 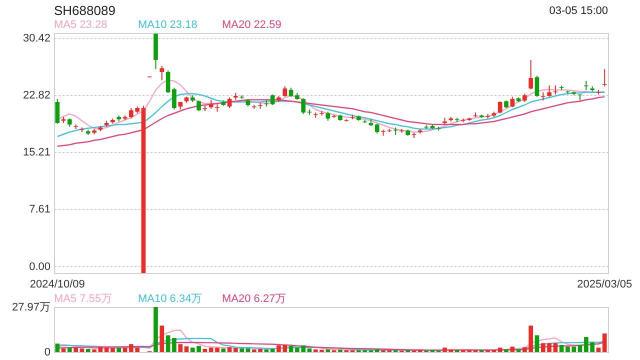 What do you see at coordinates (83, 299) in the screenshot?
I see `text: MA5 7.55万` at bounding box center [83, 299].